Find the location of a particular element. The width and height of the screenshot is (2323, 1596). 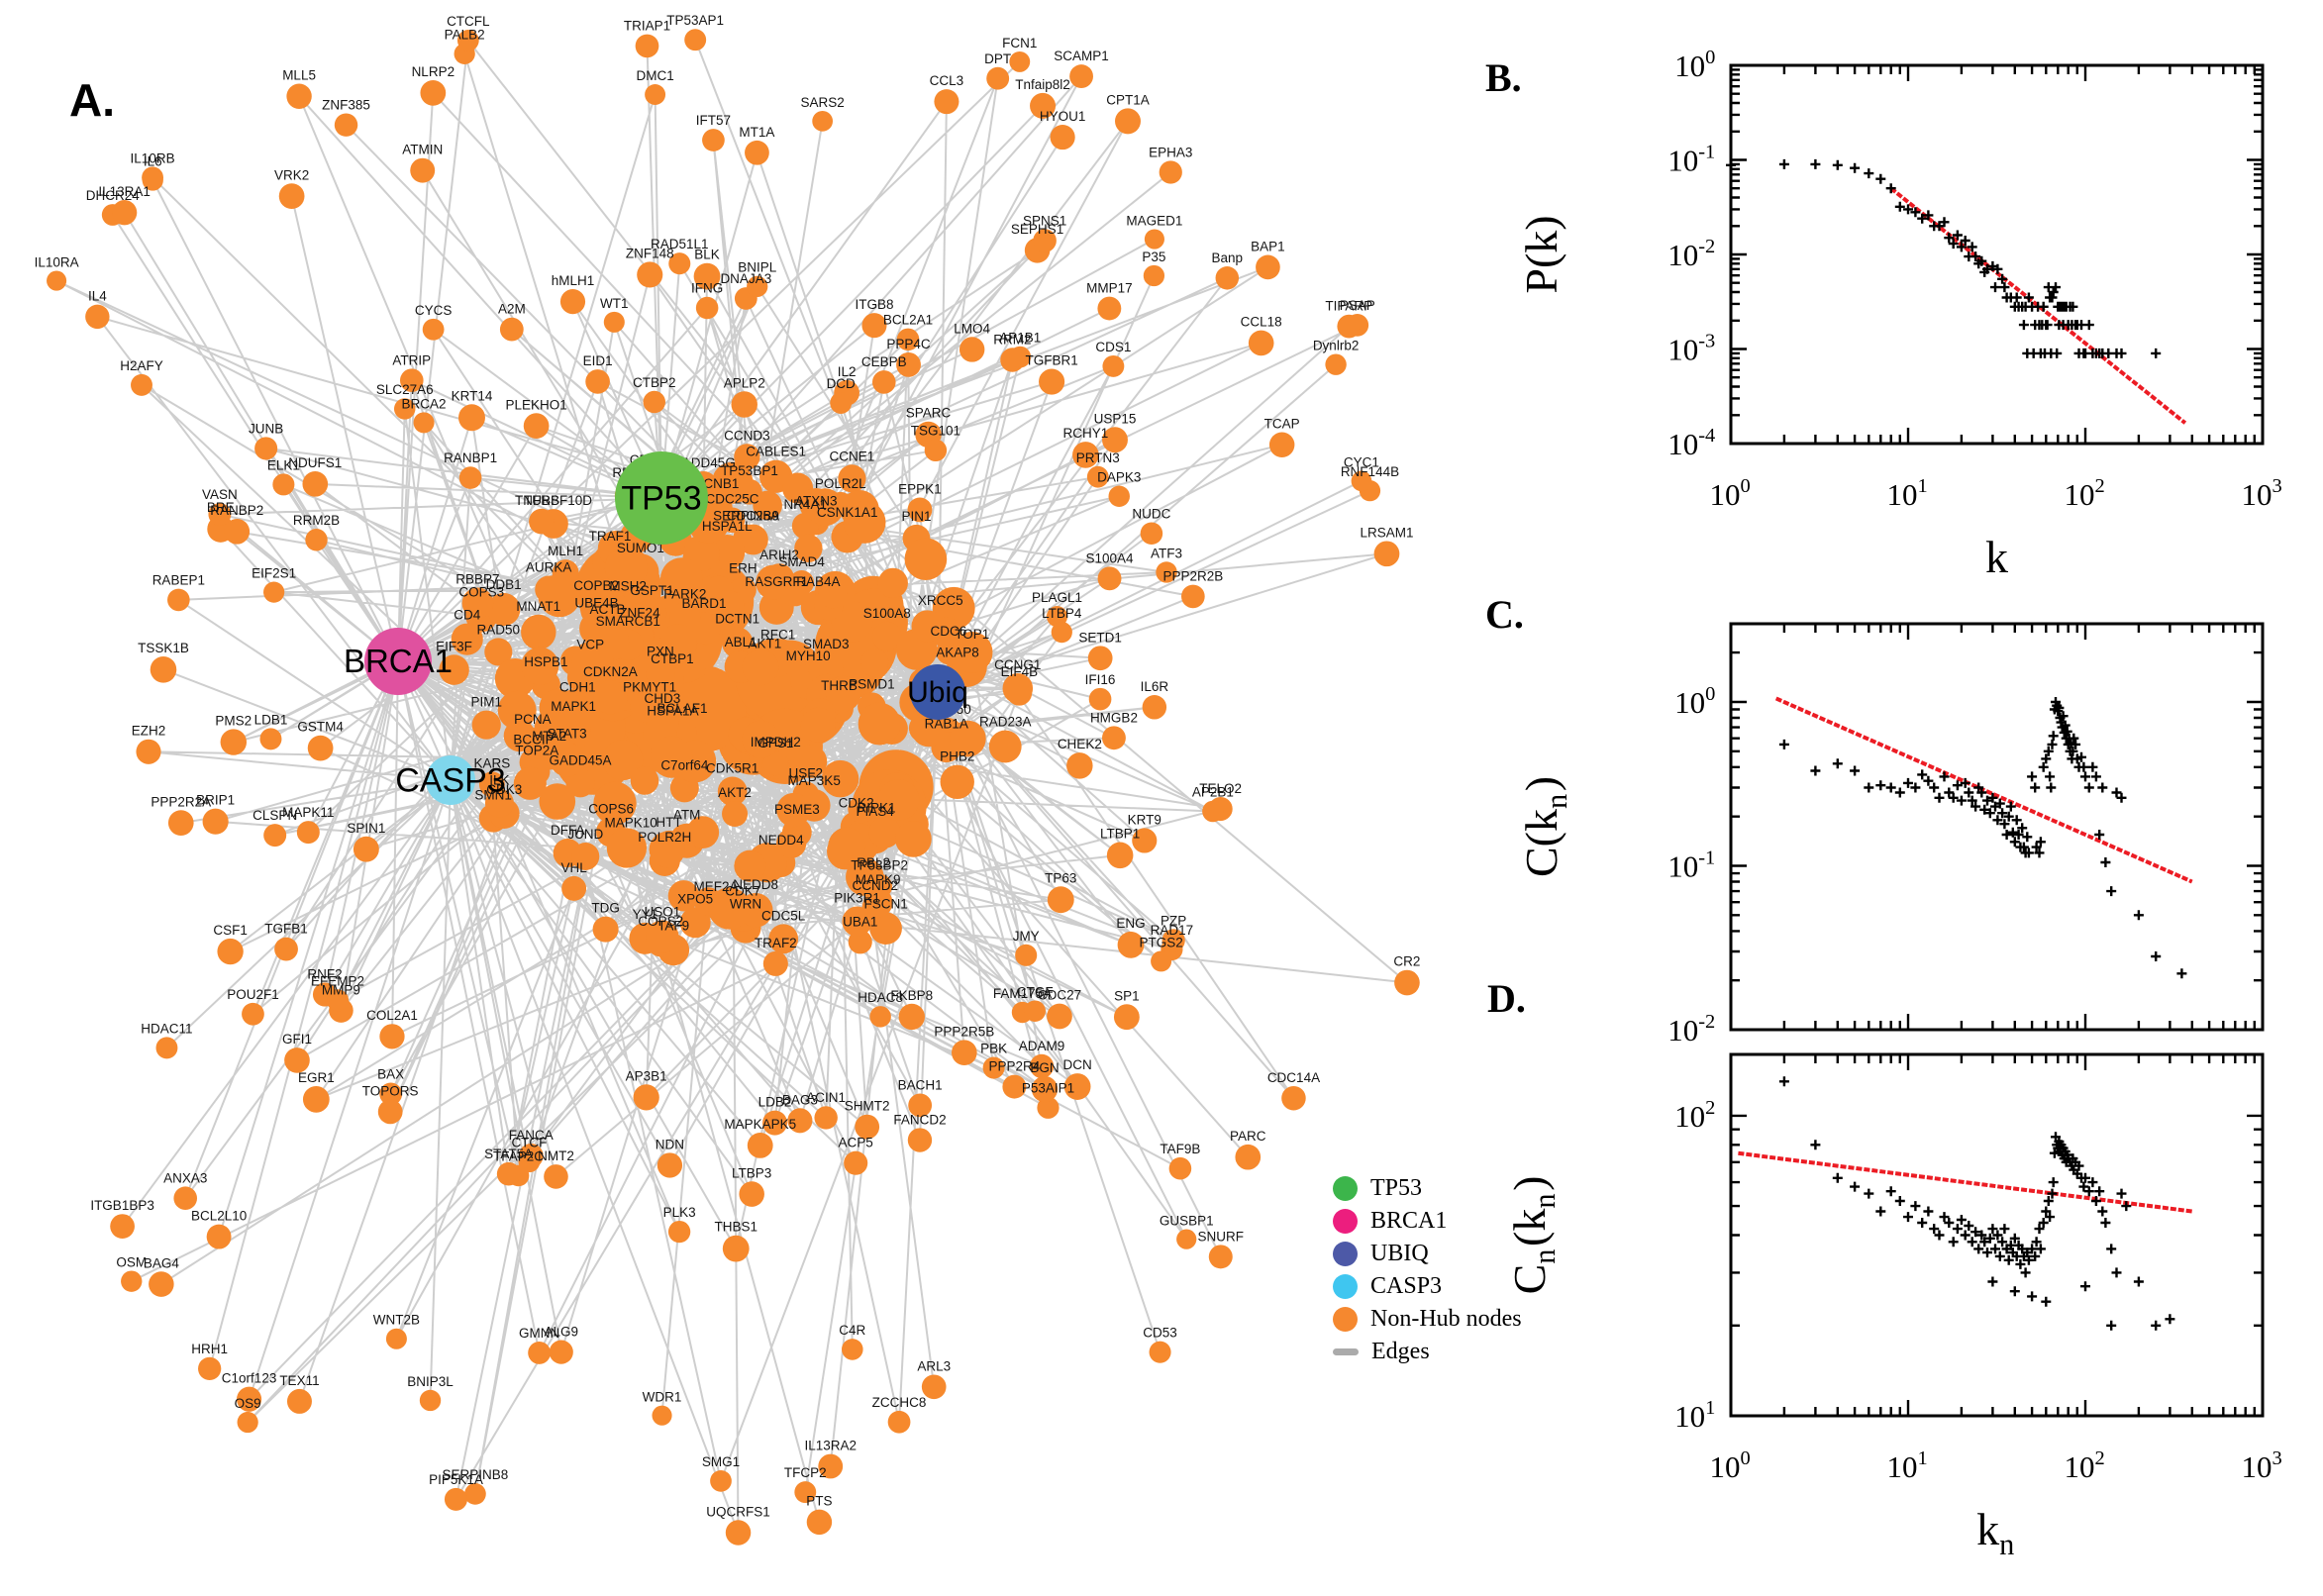

network-node-label: KRT9 is located at coordinates (1145, 820).